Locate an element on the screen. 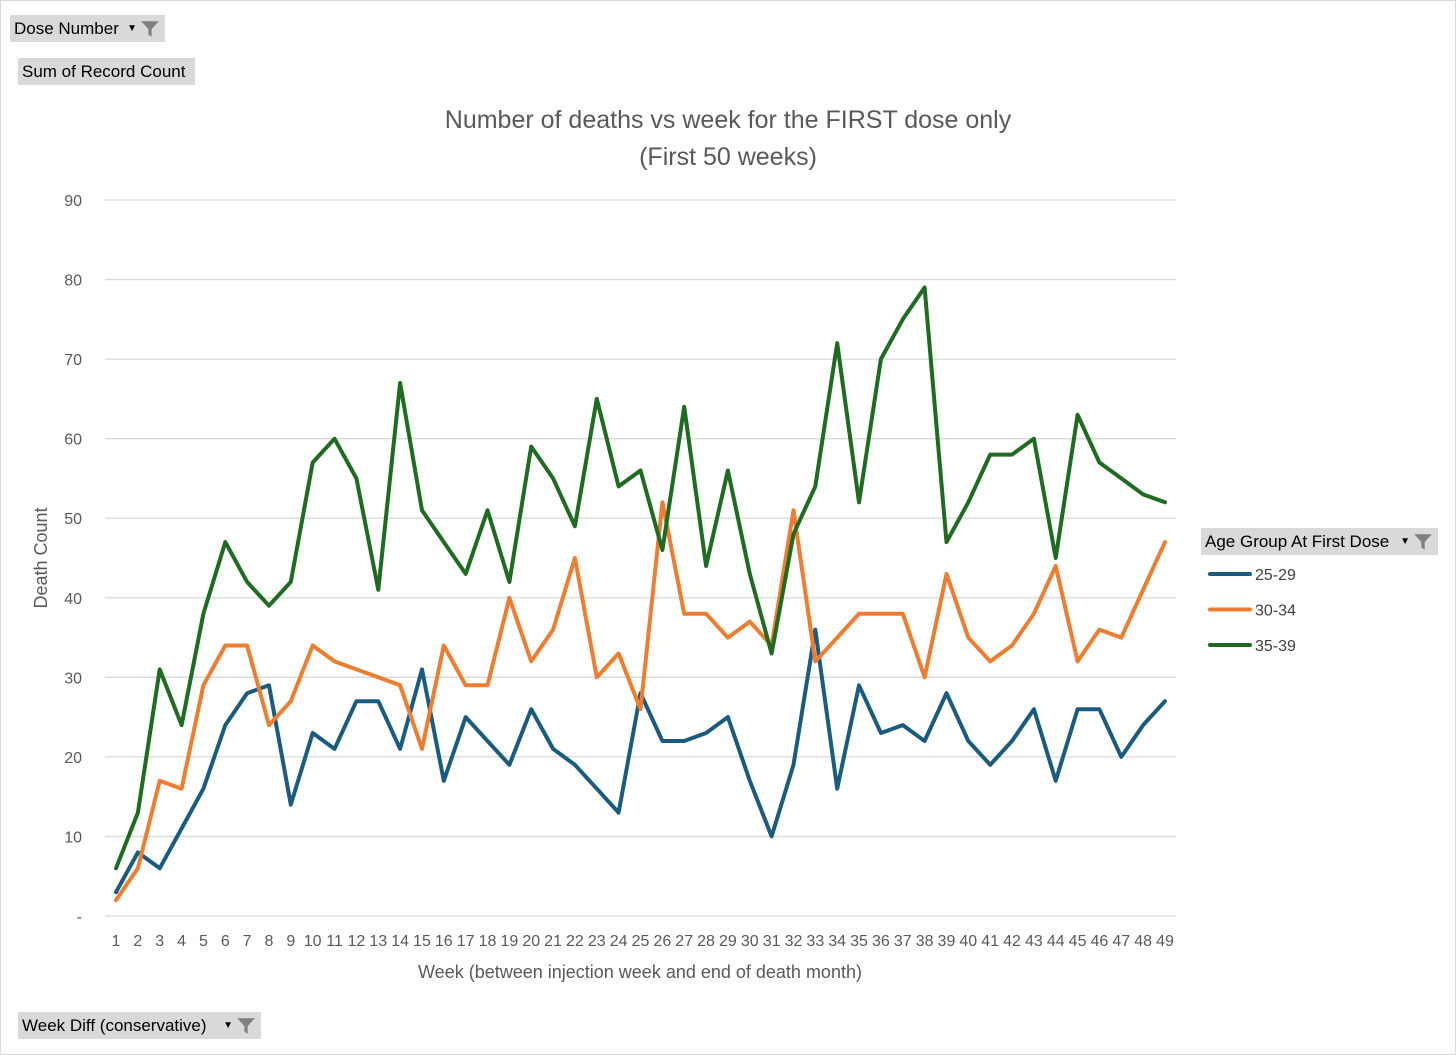 This screenshot has width=1456, height=1055. x-tick-label: 14 is located at coordinates (400, 941).